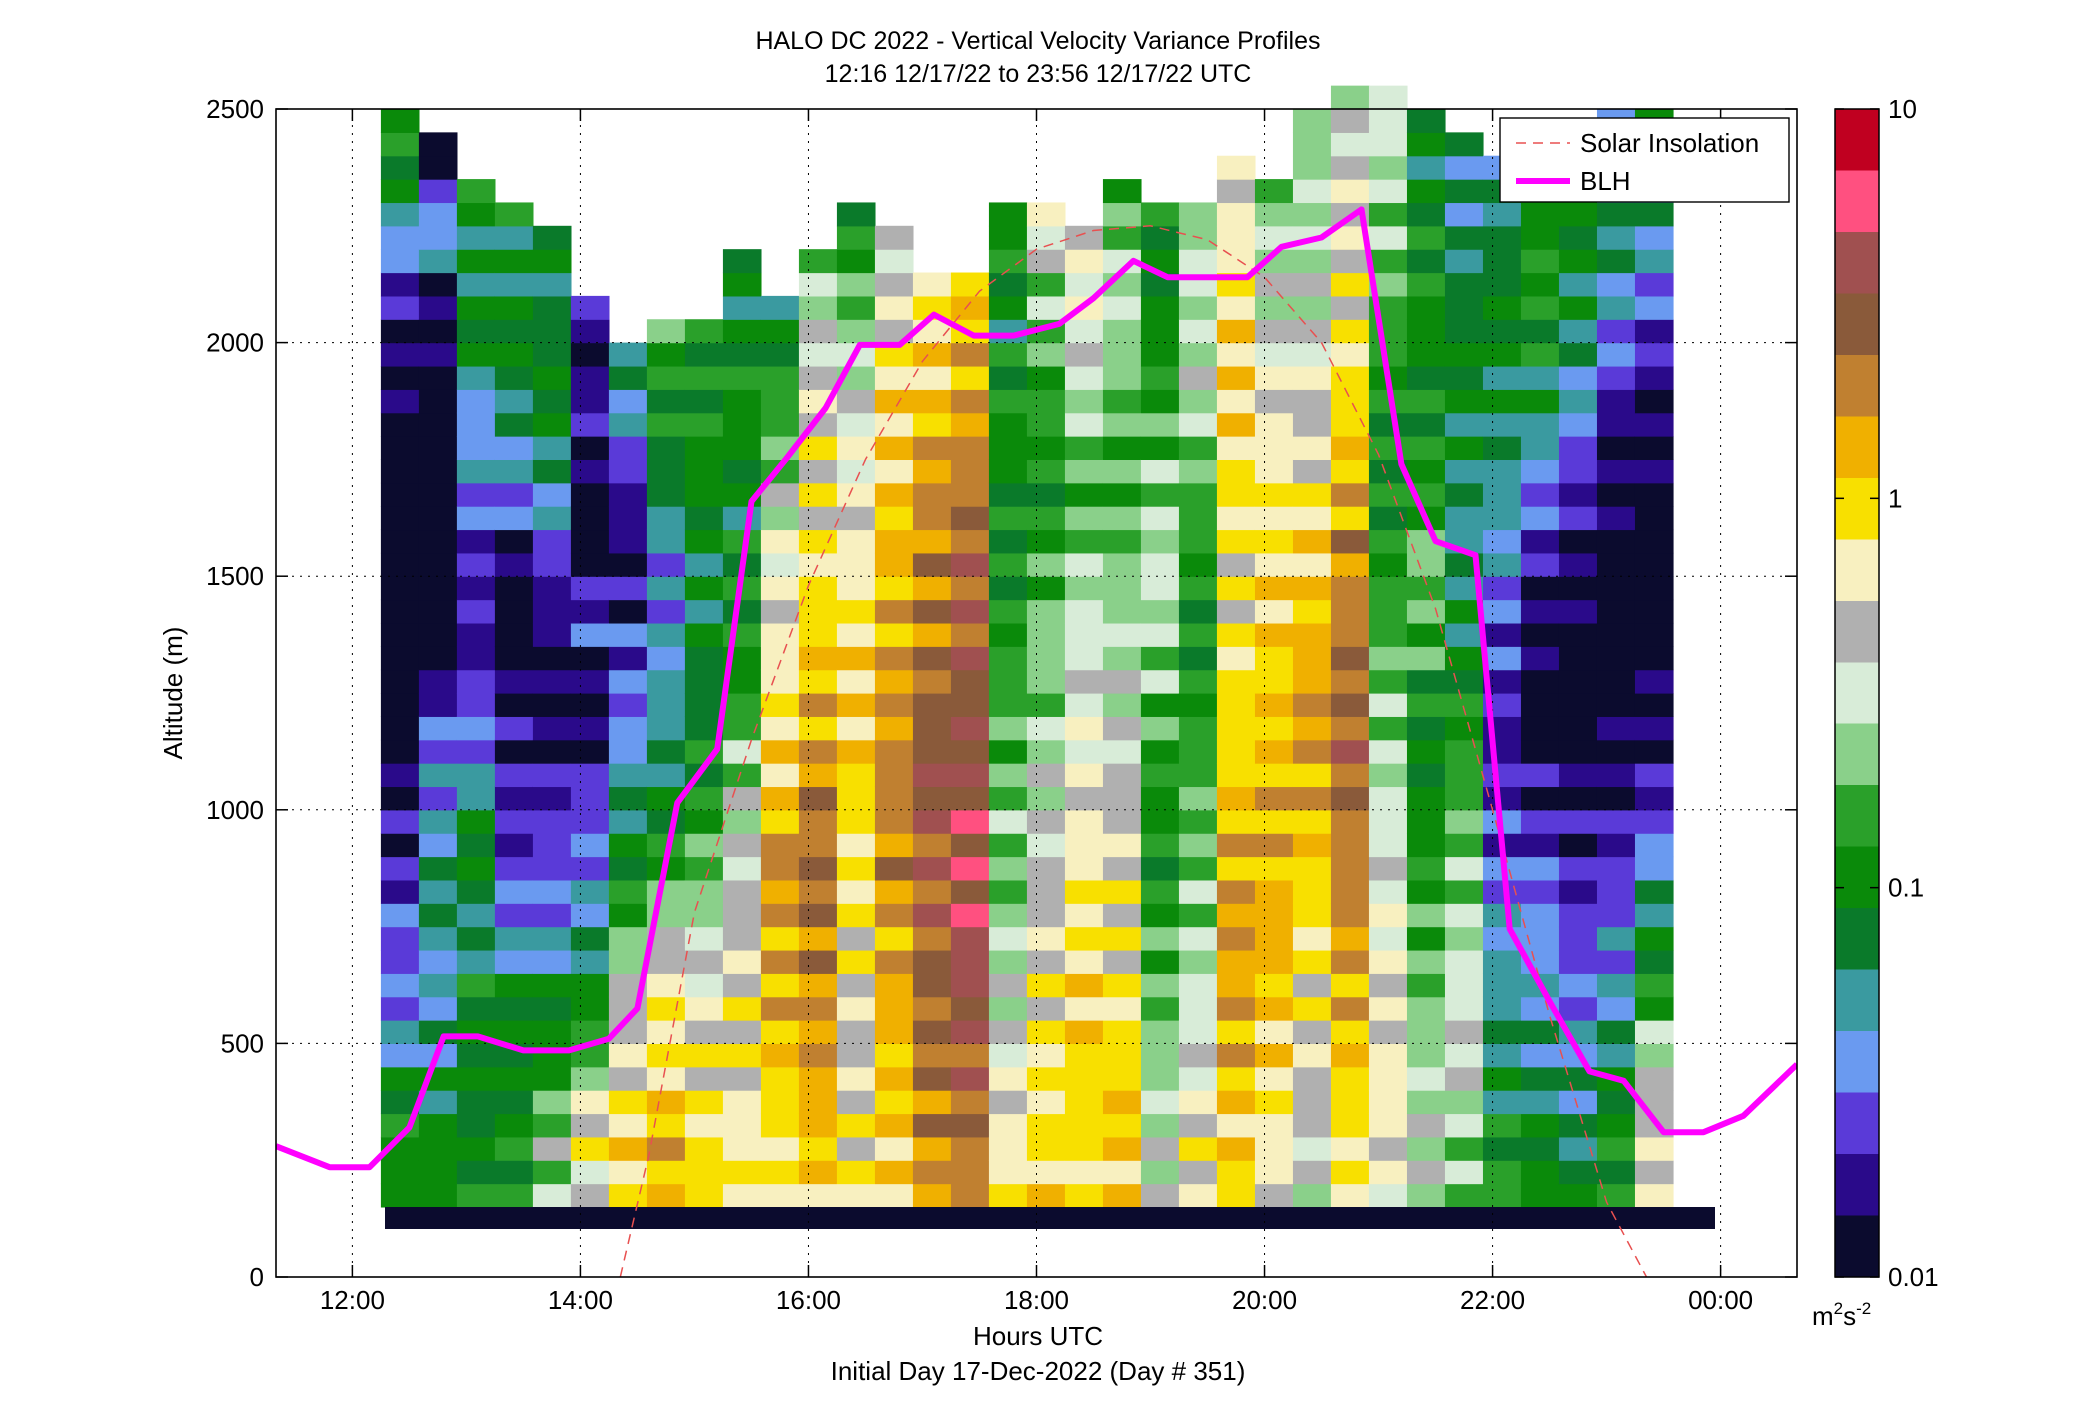 This screenshot has width=2098, height=1425. What do you see at coordinates (1895, 498) in the screenshot?
I see `colorbar-tick-label: 1` at bounding box center [1895, 498].